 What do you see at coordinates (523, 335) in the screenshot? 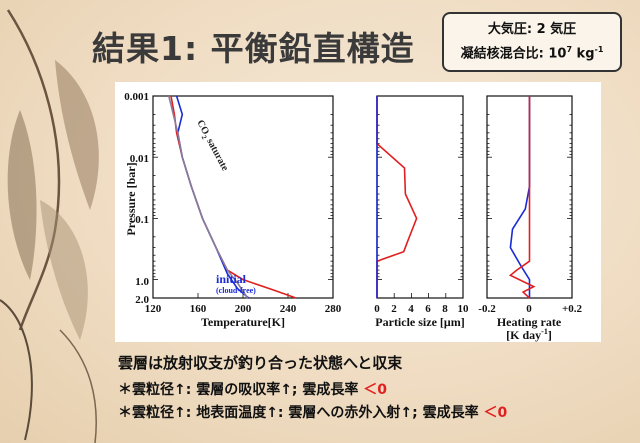
I see `p3-unit-base: [K day` at bounding box center [523, 335].